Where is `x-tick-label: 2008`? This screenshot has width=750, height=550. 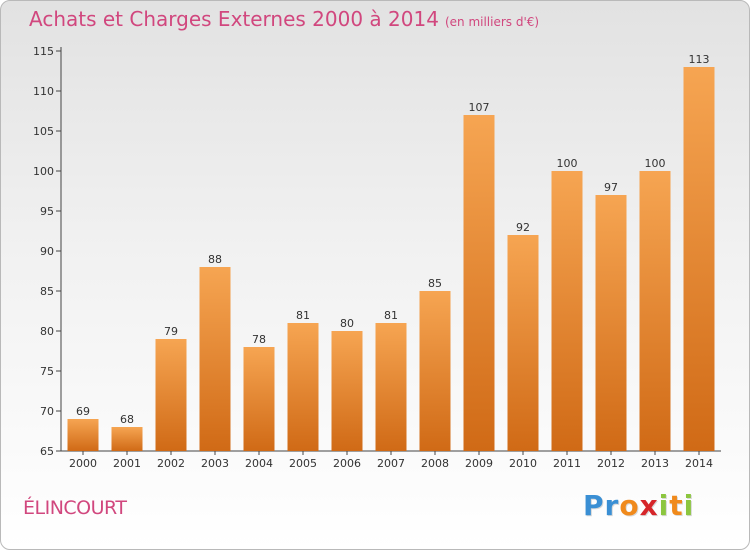 x-tick-label: 2008 is located at coordinates (435, 463).